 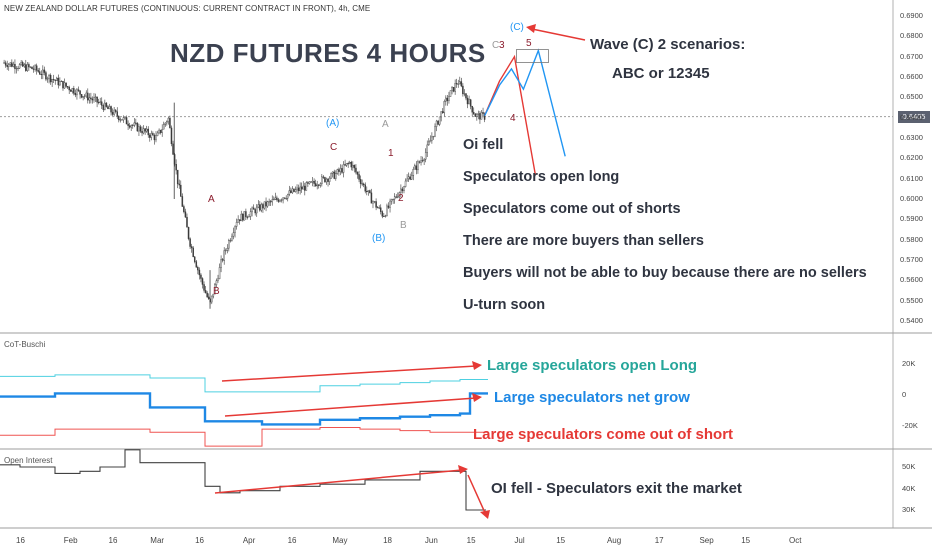 I want to click on time-tick-label: 15, so click(x=746, y=540).